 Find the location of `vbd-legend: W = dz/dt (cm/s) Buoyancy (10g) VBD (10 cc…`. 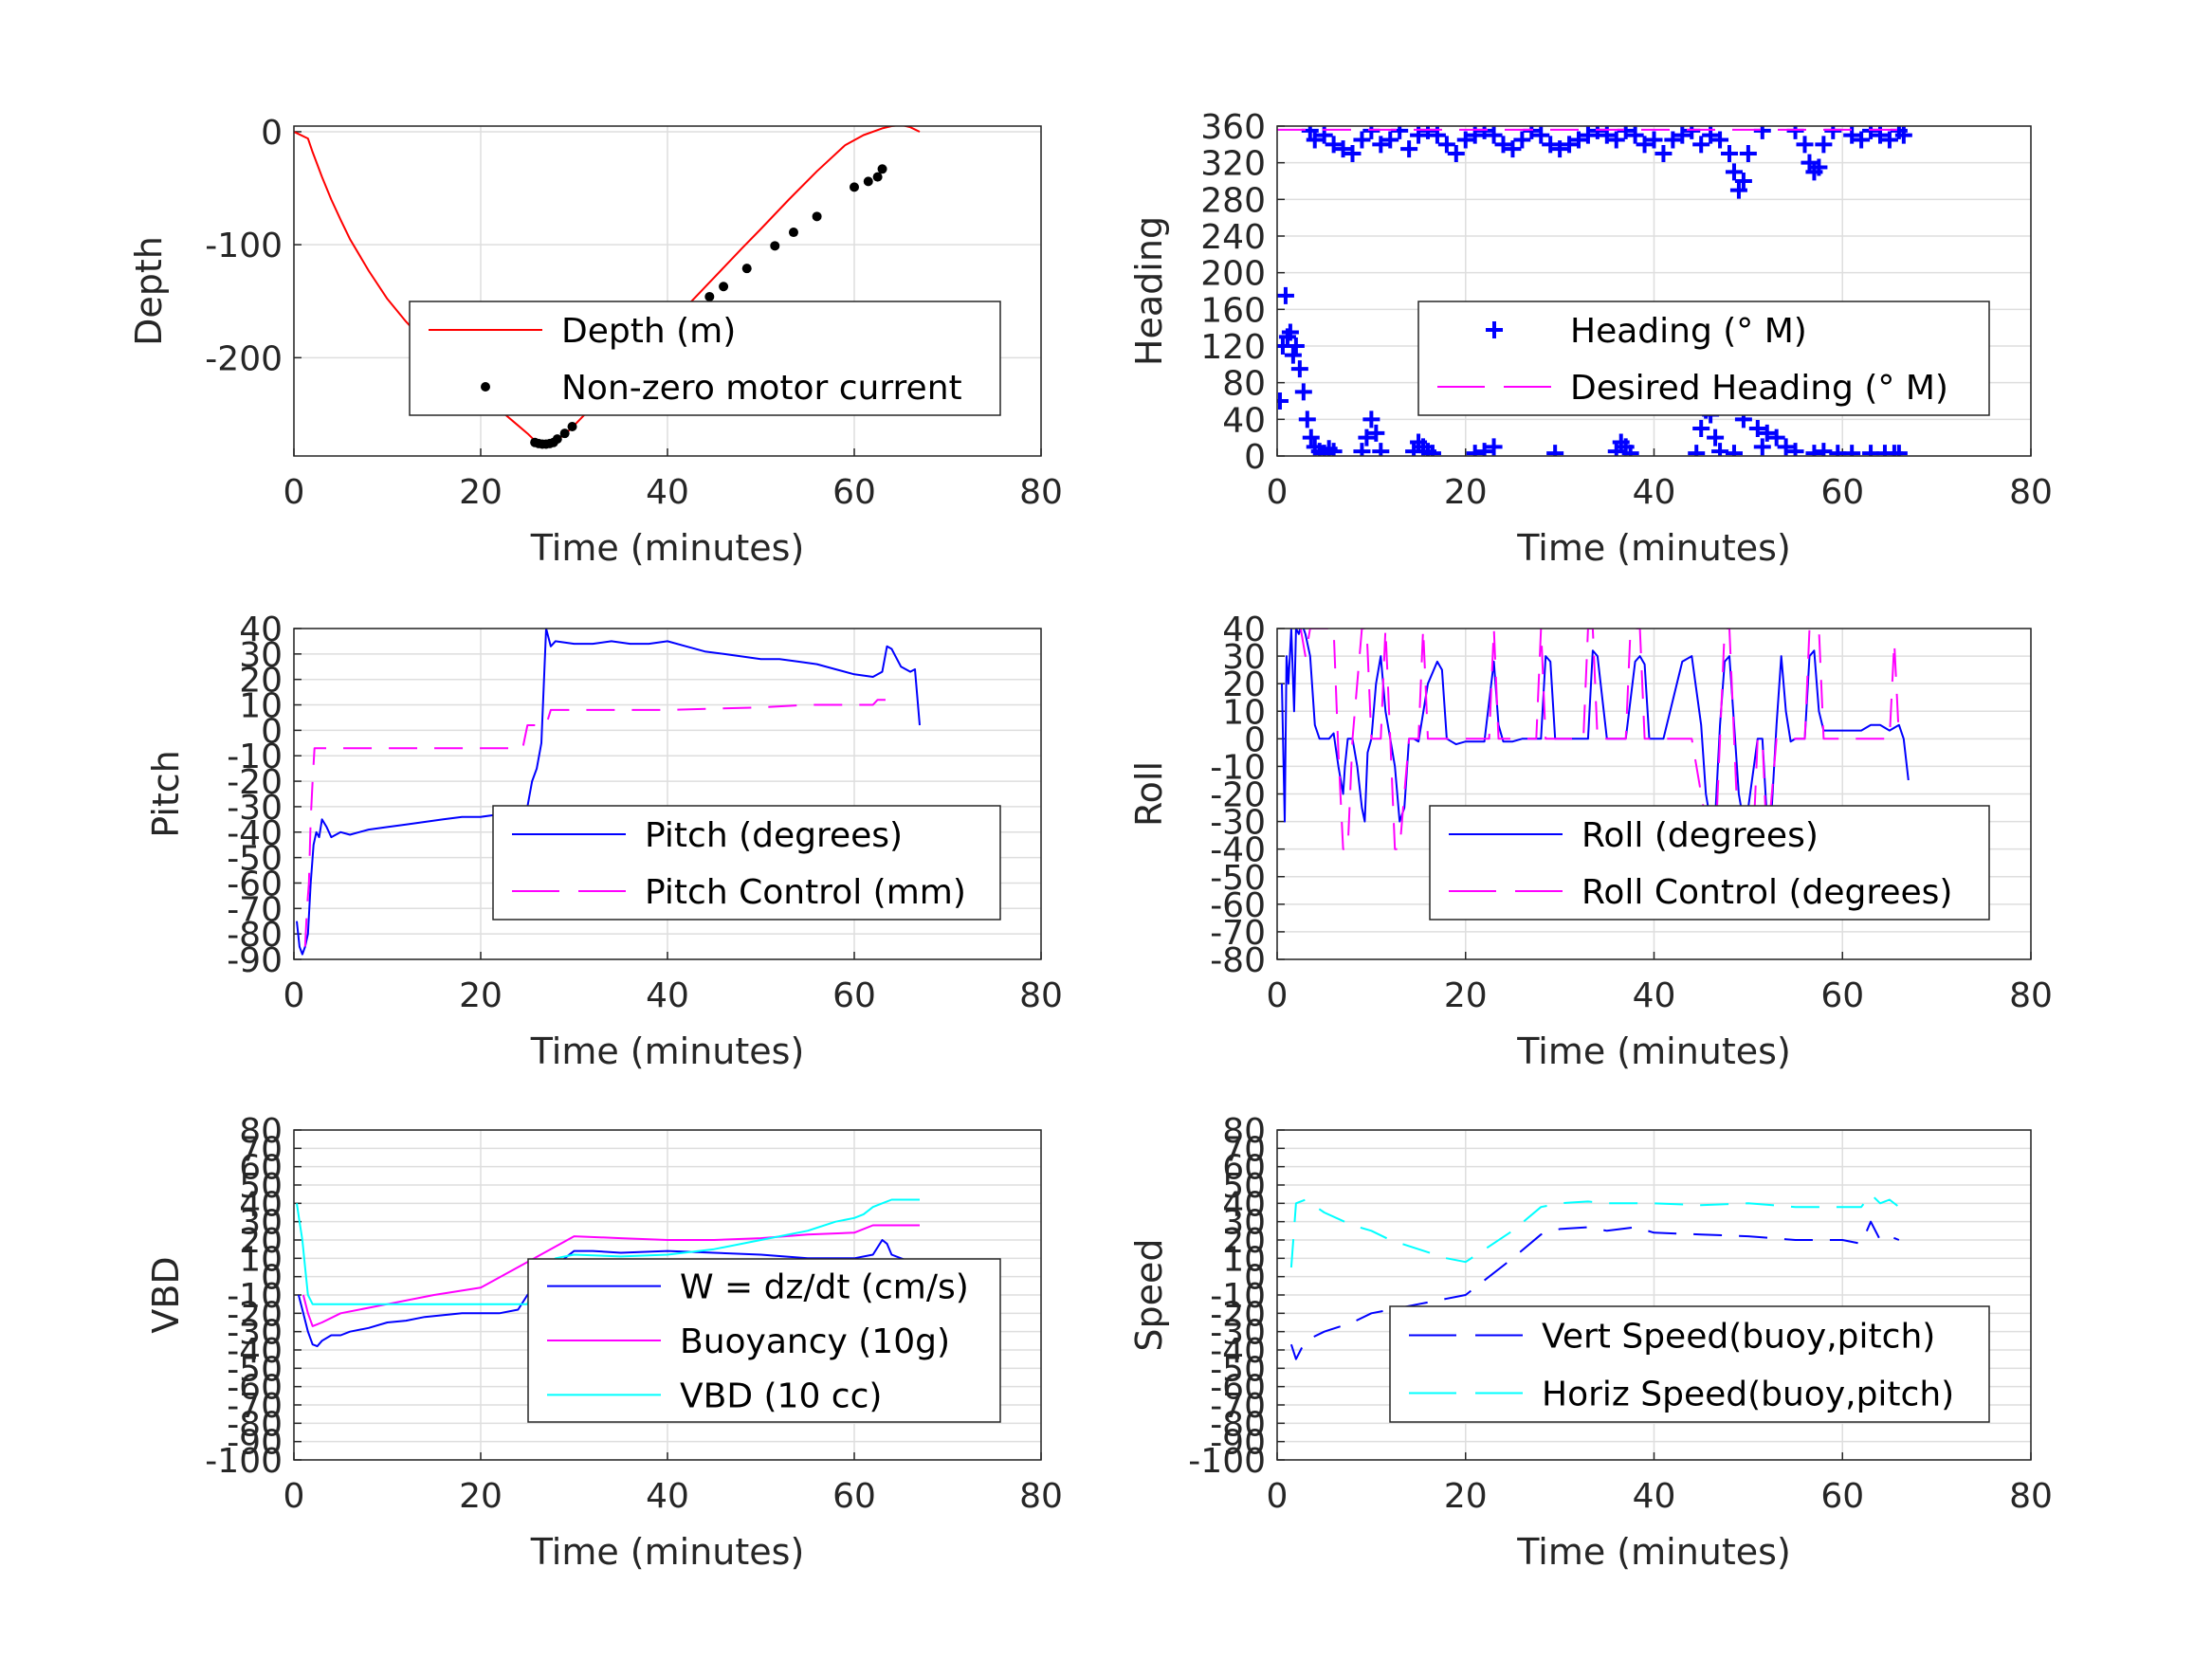

vbd-legend: W = dz/dt (cm/s) Buoyancy (10g) VBD (10 cc… is located at coordinates (764, 1340).